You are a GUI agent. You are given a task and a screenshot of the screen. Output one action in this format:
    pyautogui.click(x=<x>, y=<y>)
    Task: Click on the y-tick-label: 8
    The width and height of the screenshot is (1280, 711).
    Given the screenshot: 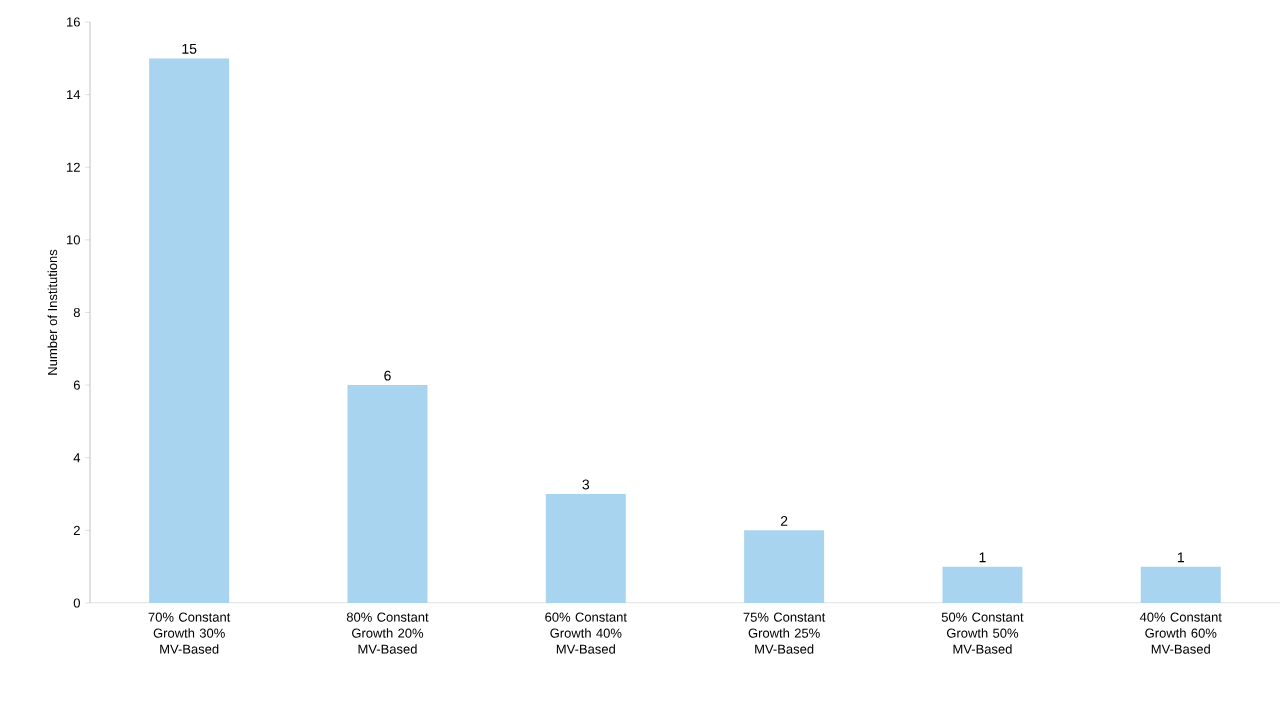 What is the action you would take?
    pyautogui.click(x=76, y=312)
    